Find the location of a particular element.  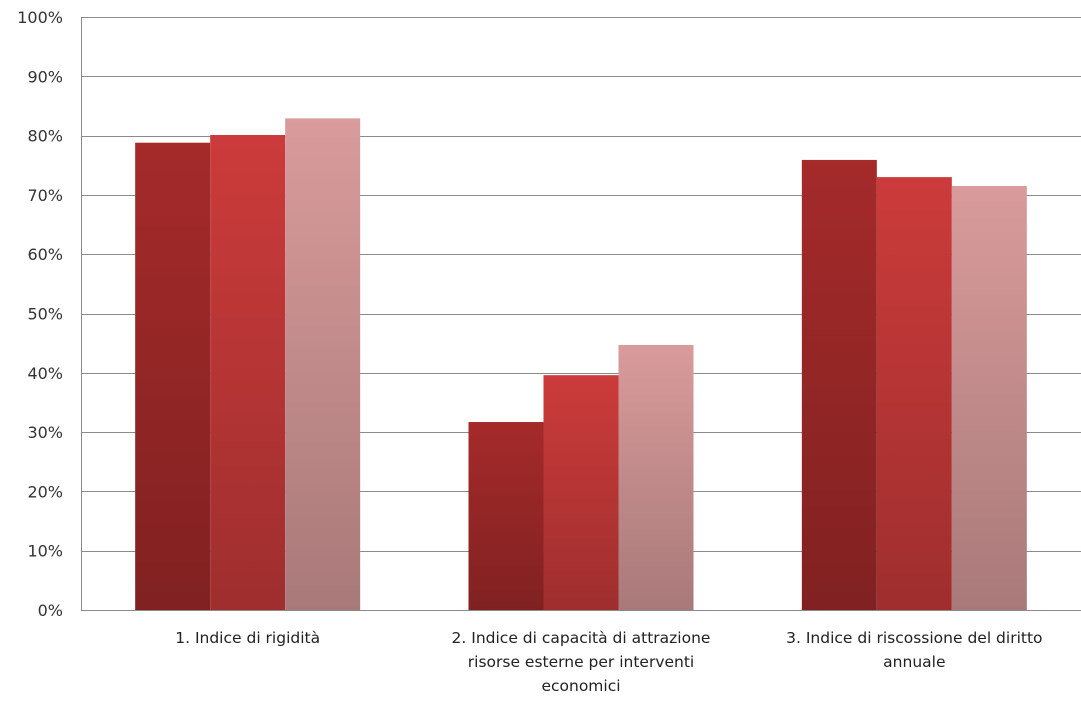

y-tick-label: 50% is located at coordinates (45, 314).